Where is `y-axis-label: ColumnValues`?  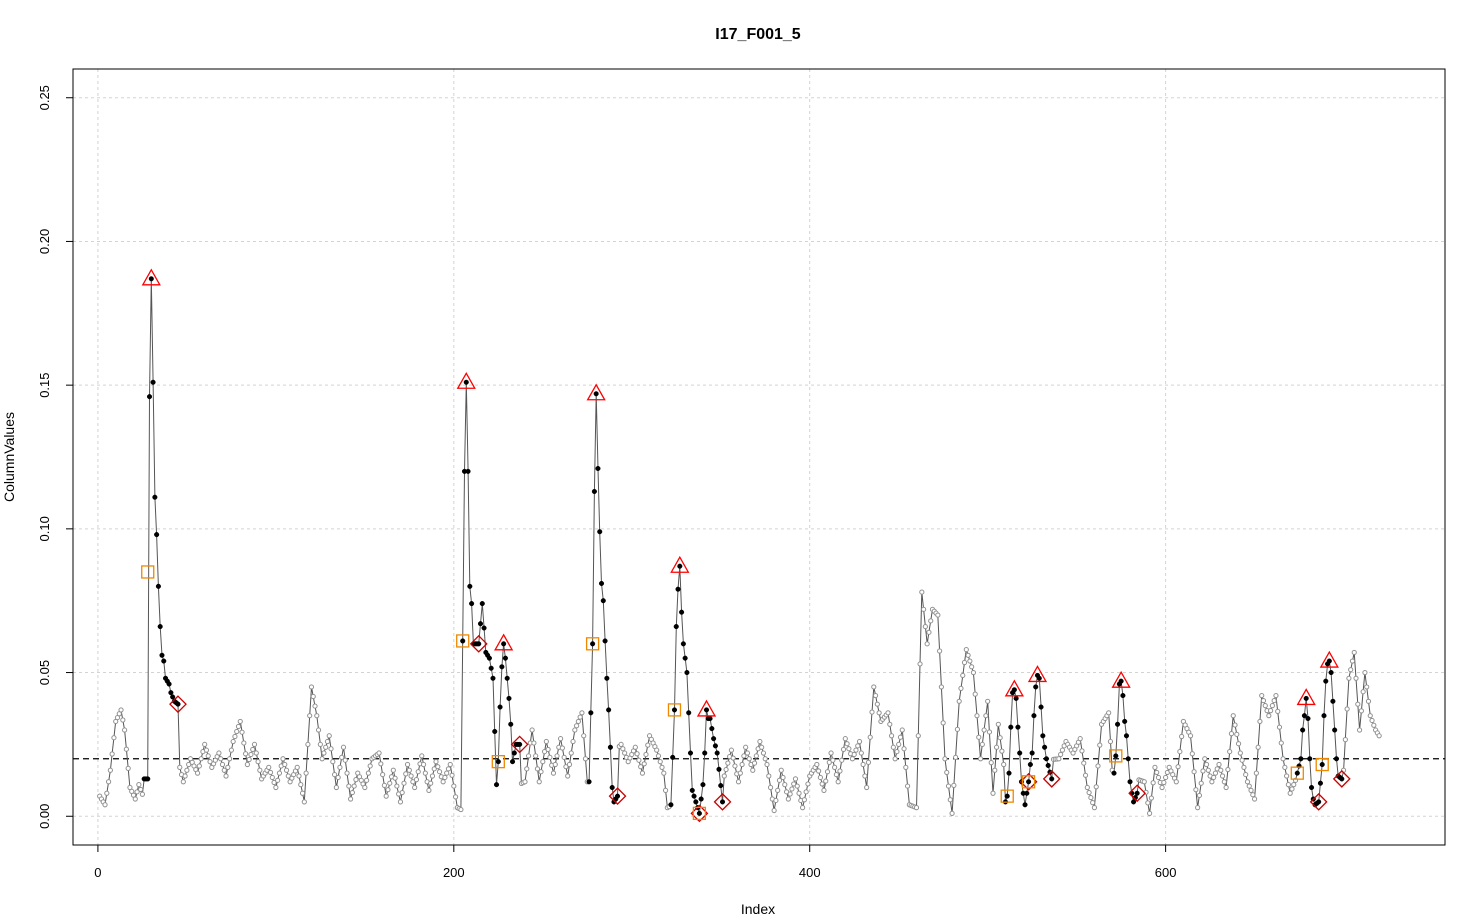 y-axis-label: ColumnValues is located at coordinates (9, 457).